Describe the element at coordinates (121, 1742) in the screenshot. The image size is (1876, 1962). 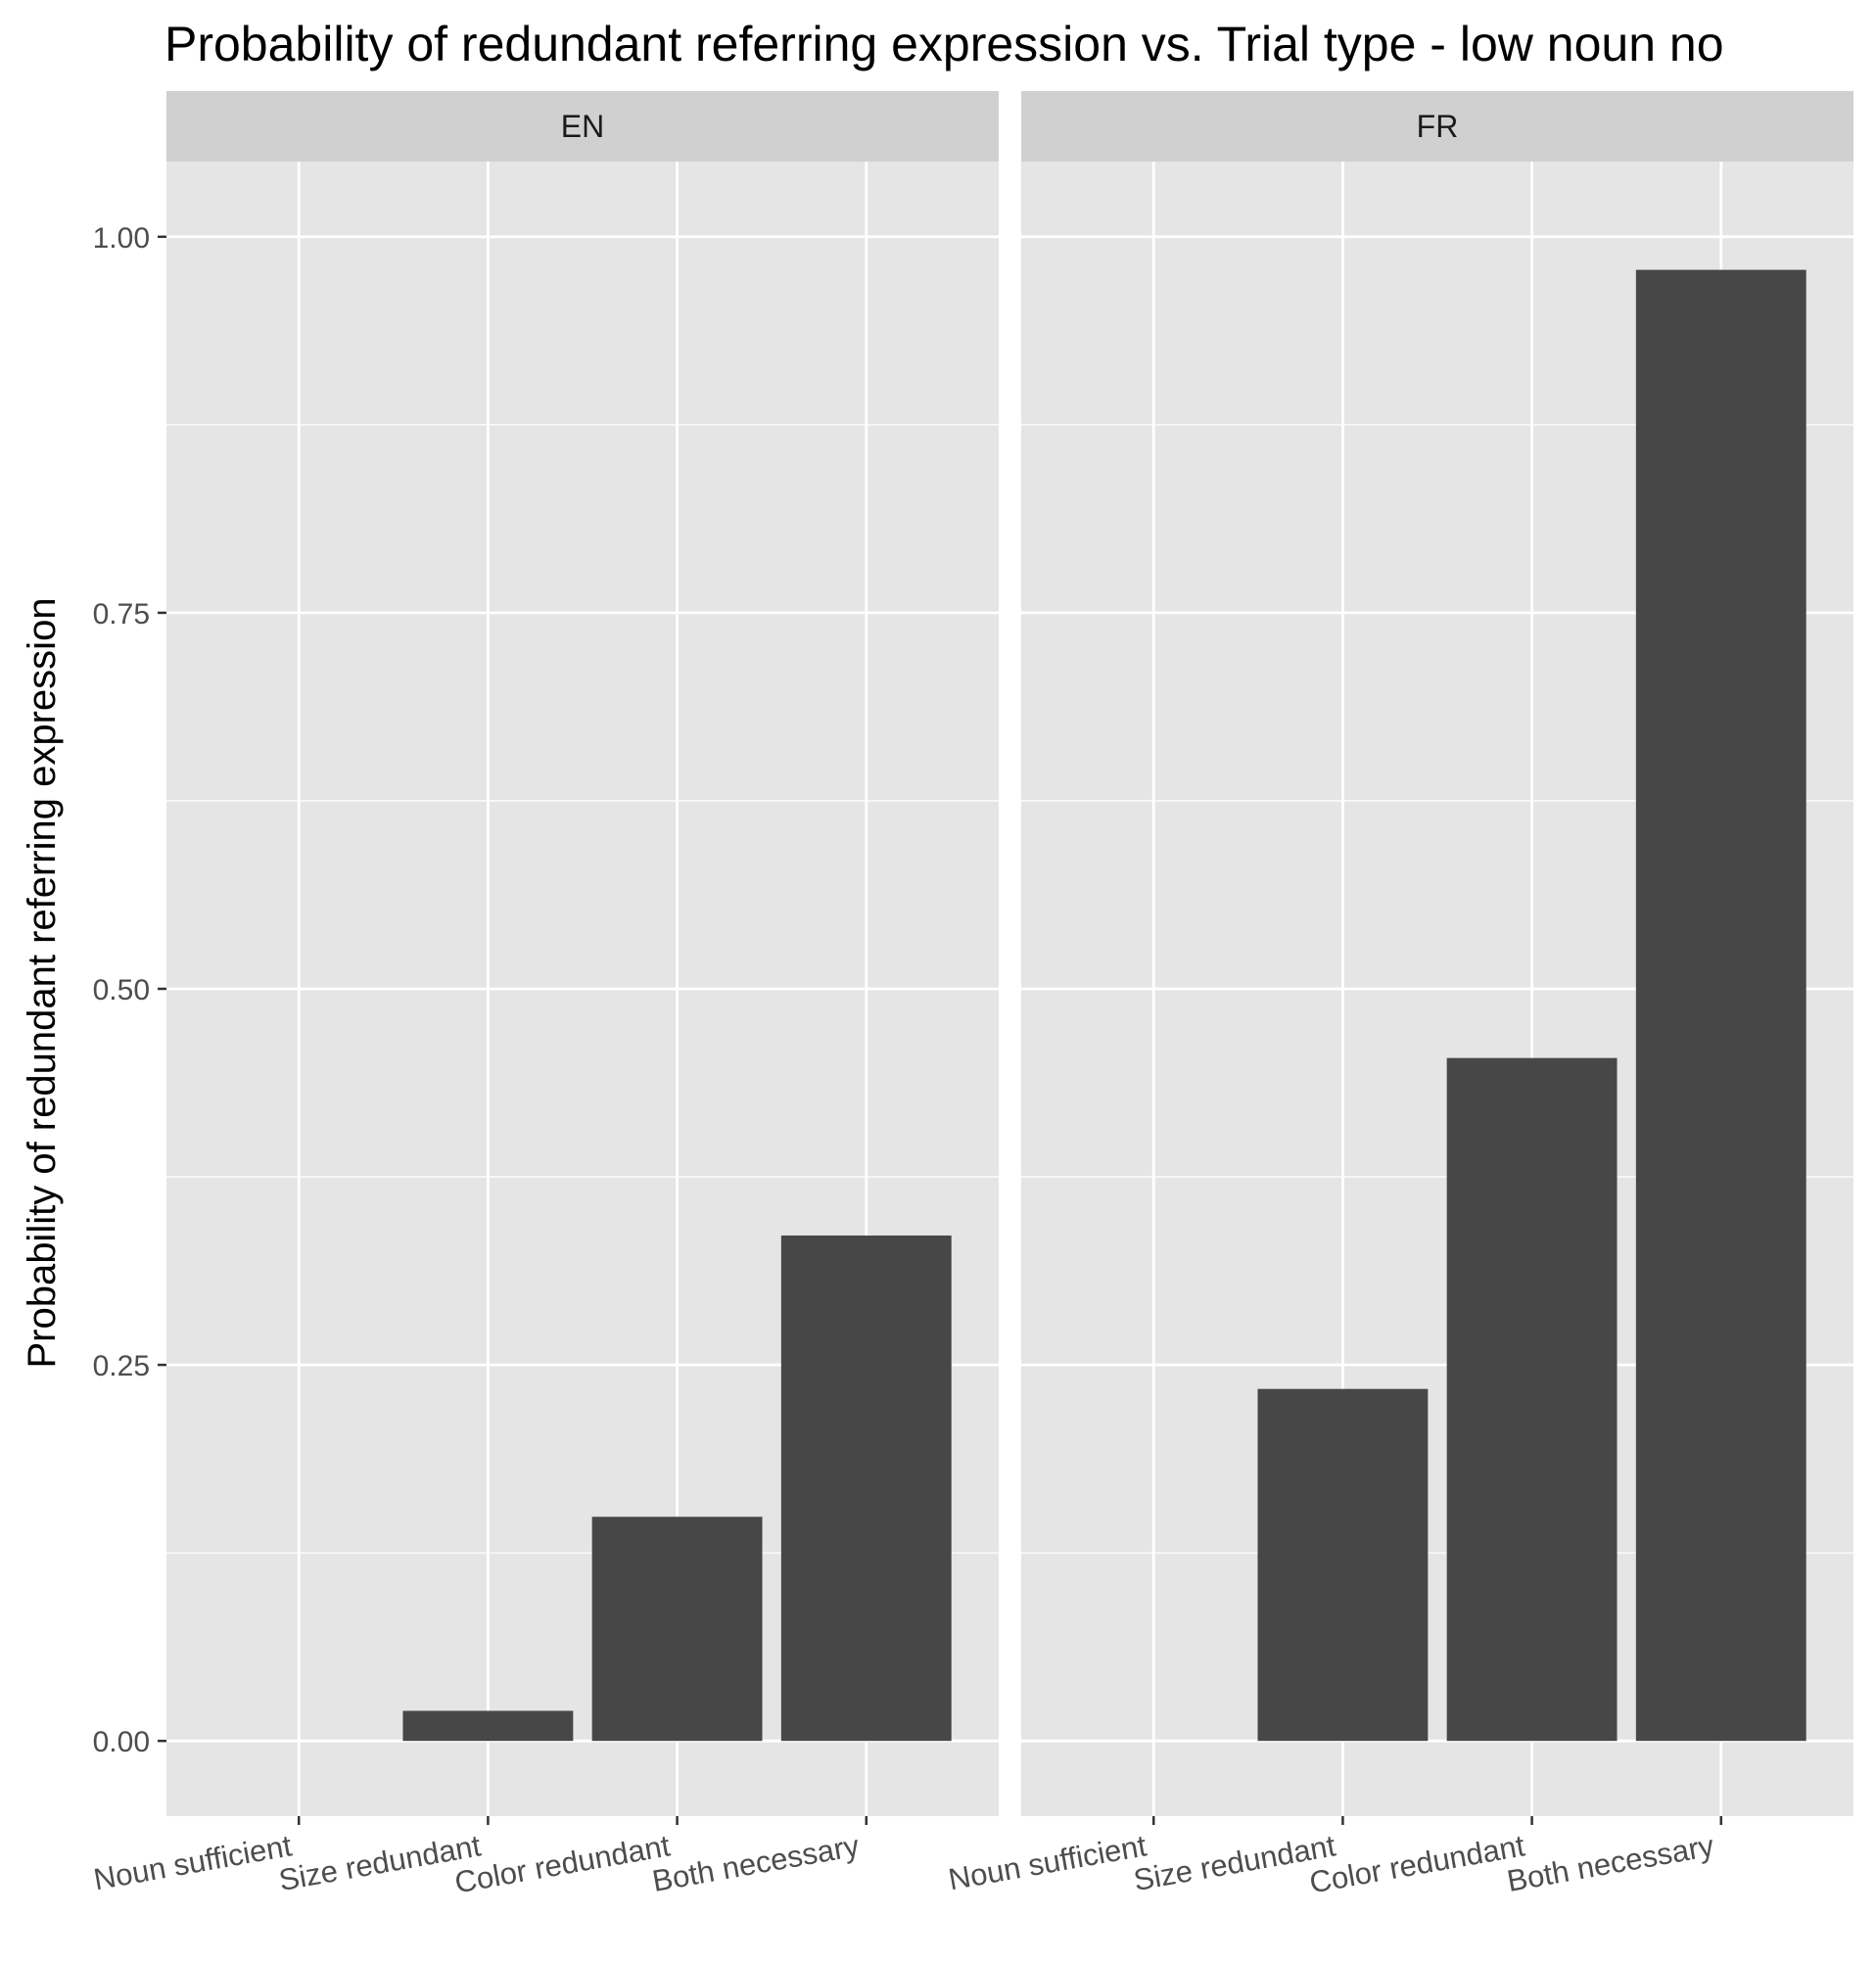
I see `y-tick-label: 0.00` at that location.